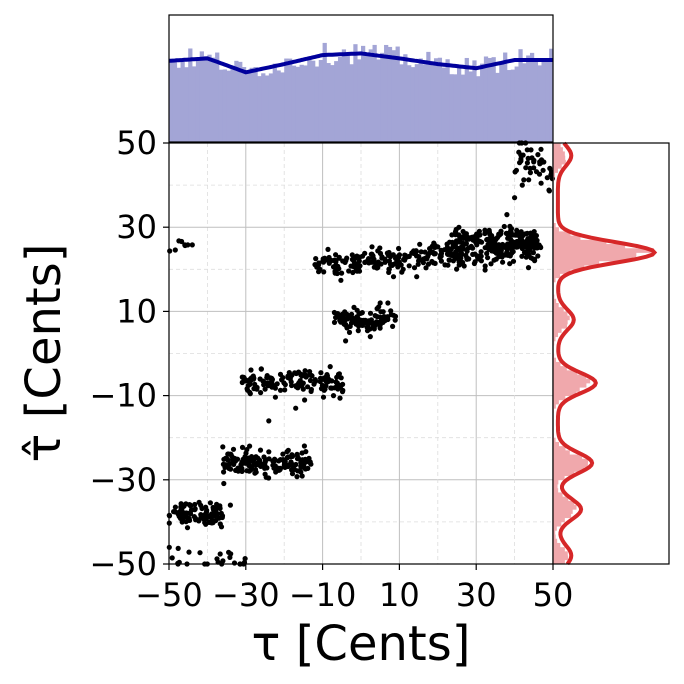  What do you see at coordinates (123, 564) in the screenshot?
I see `y-tick-label: −50` at bounding box center [123, 564].